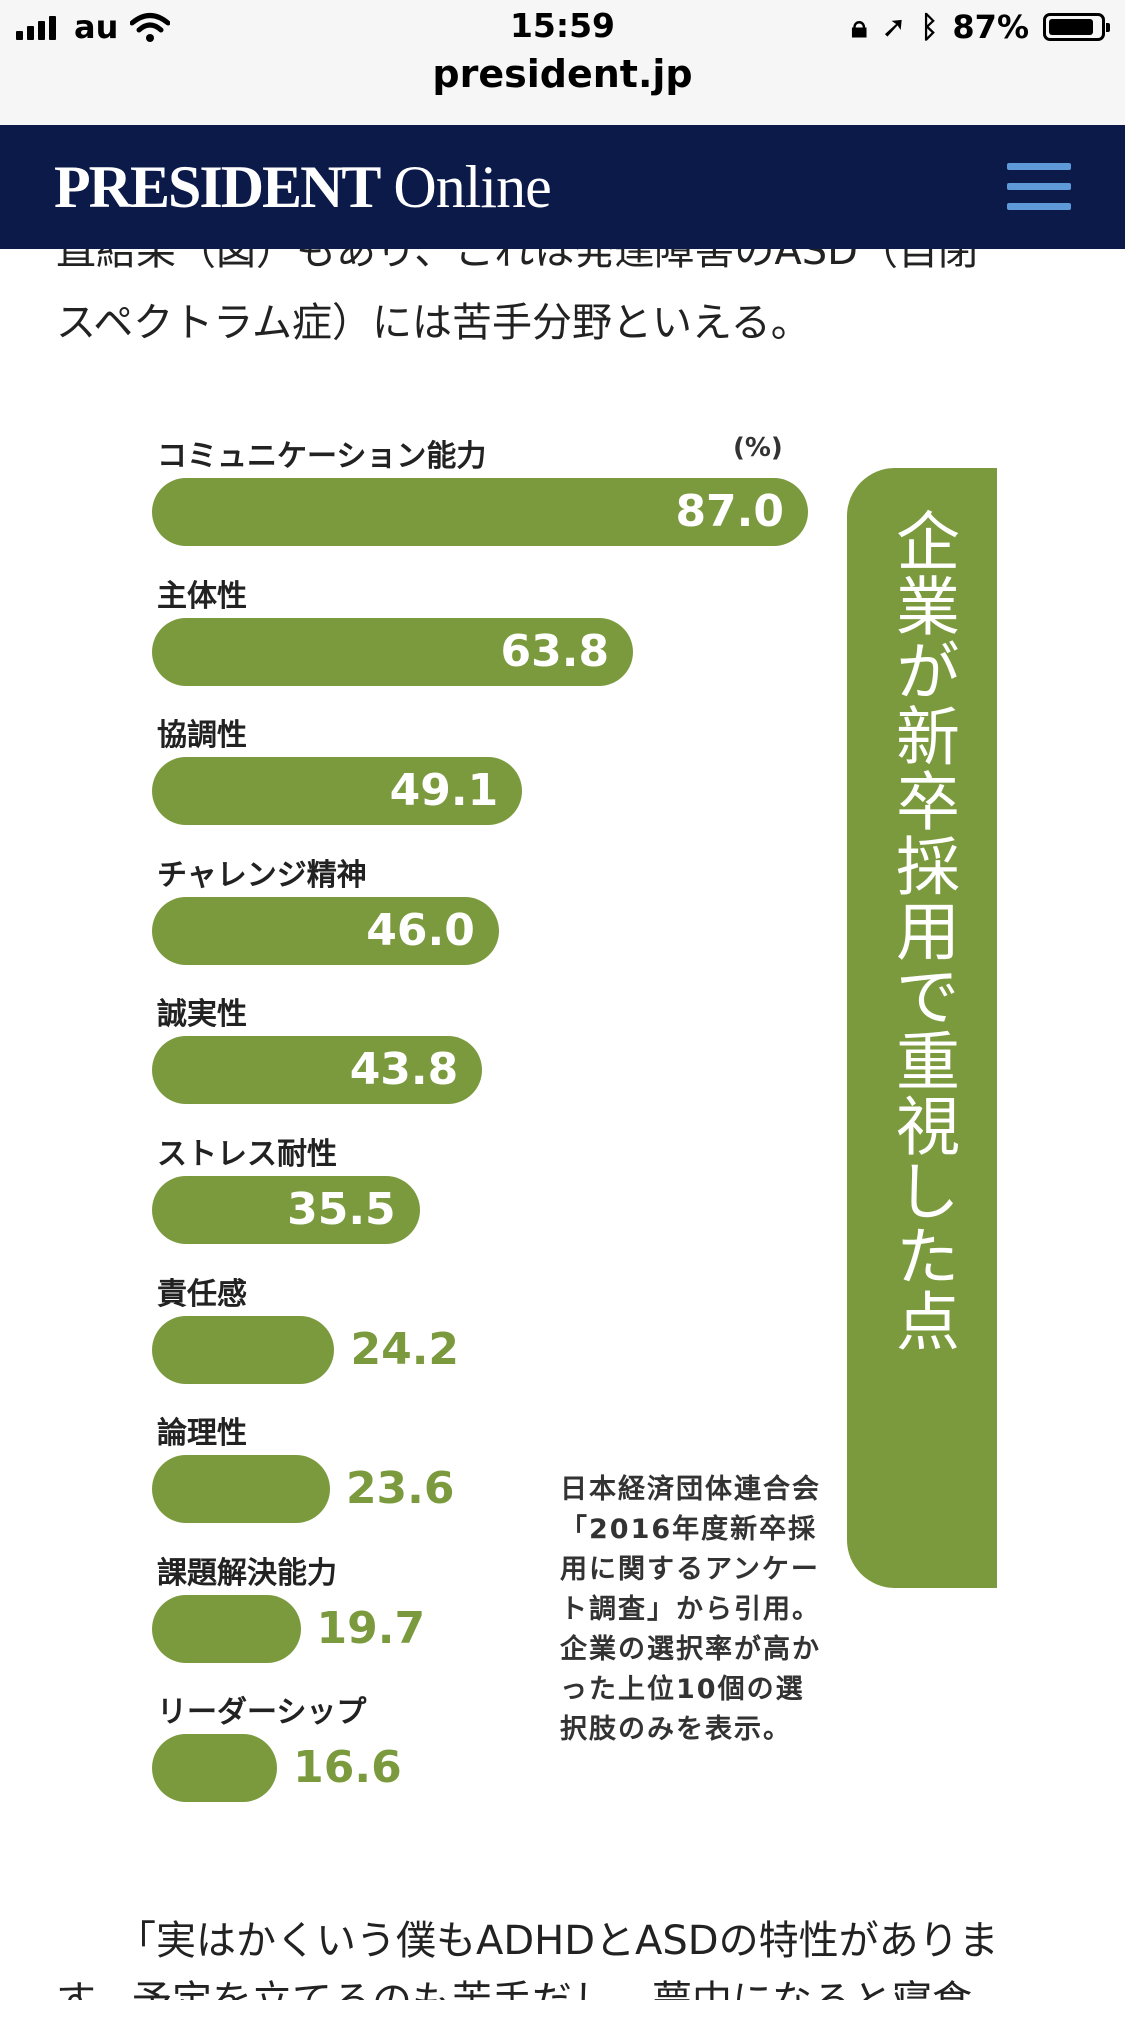 The height and width of the screenshot is (2026, 1125). I want to click on battery-icon, so click(1076, 27).